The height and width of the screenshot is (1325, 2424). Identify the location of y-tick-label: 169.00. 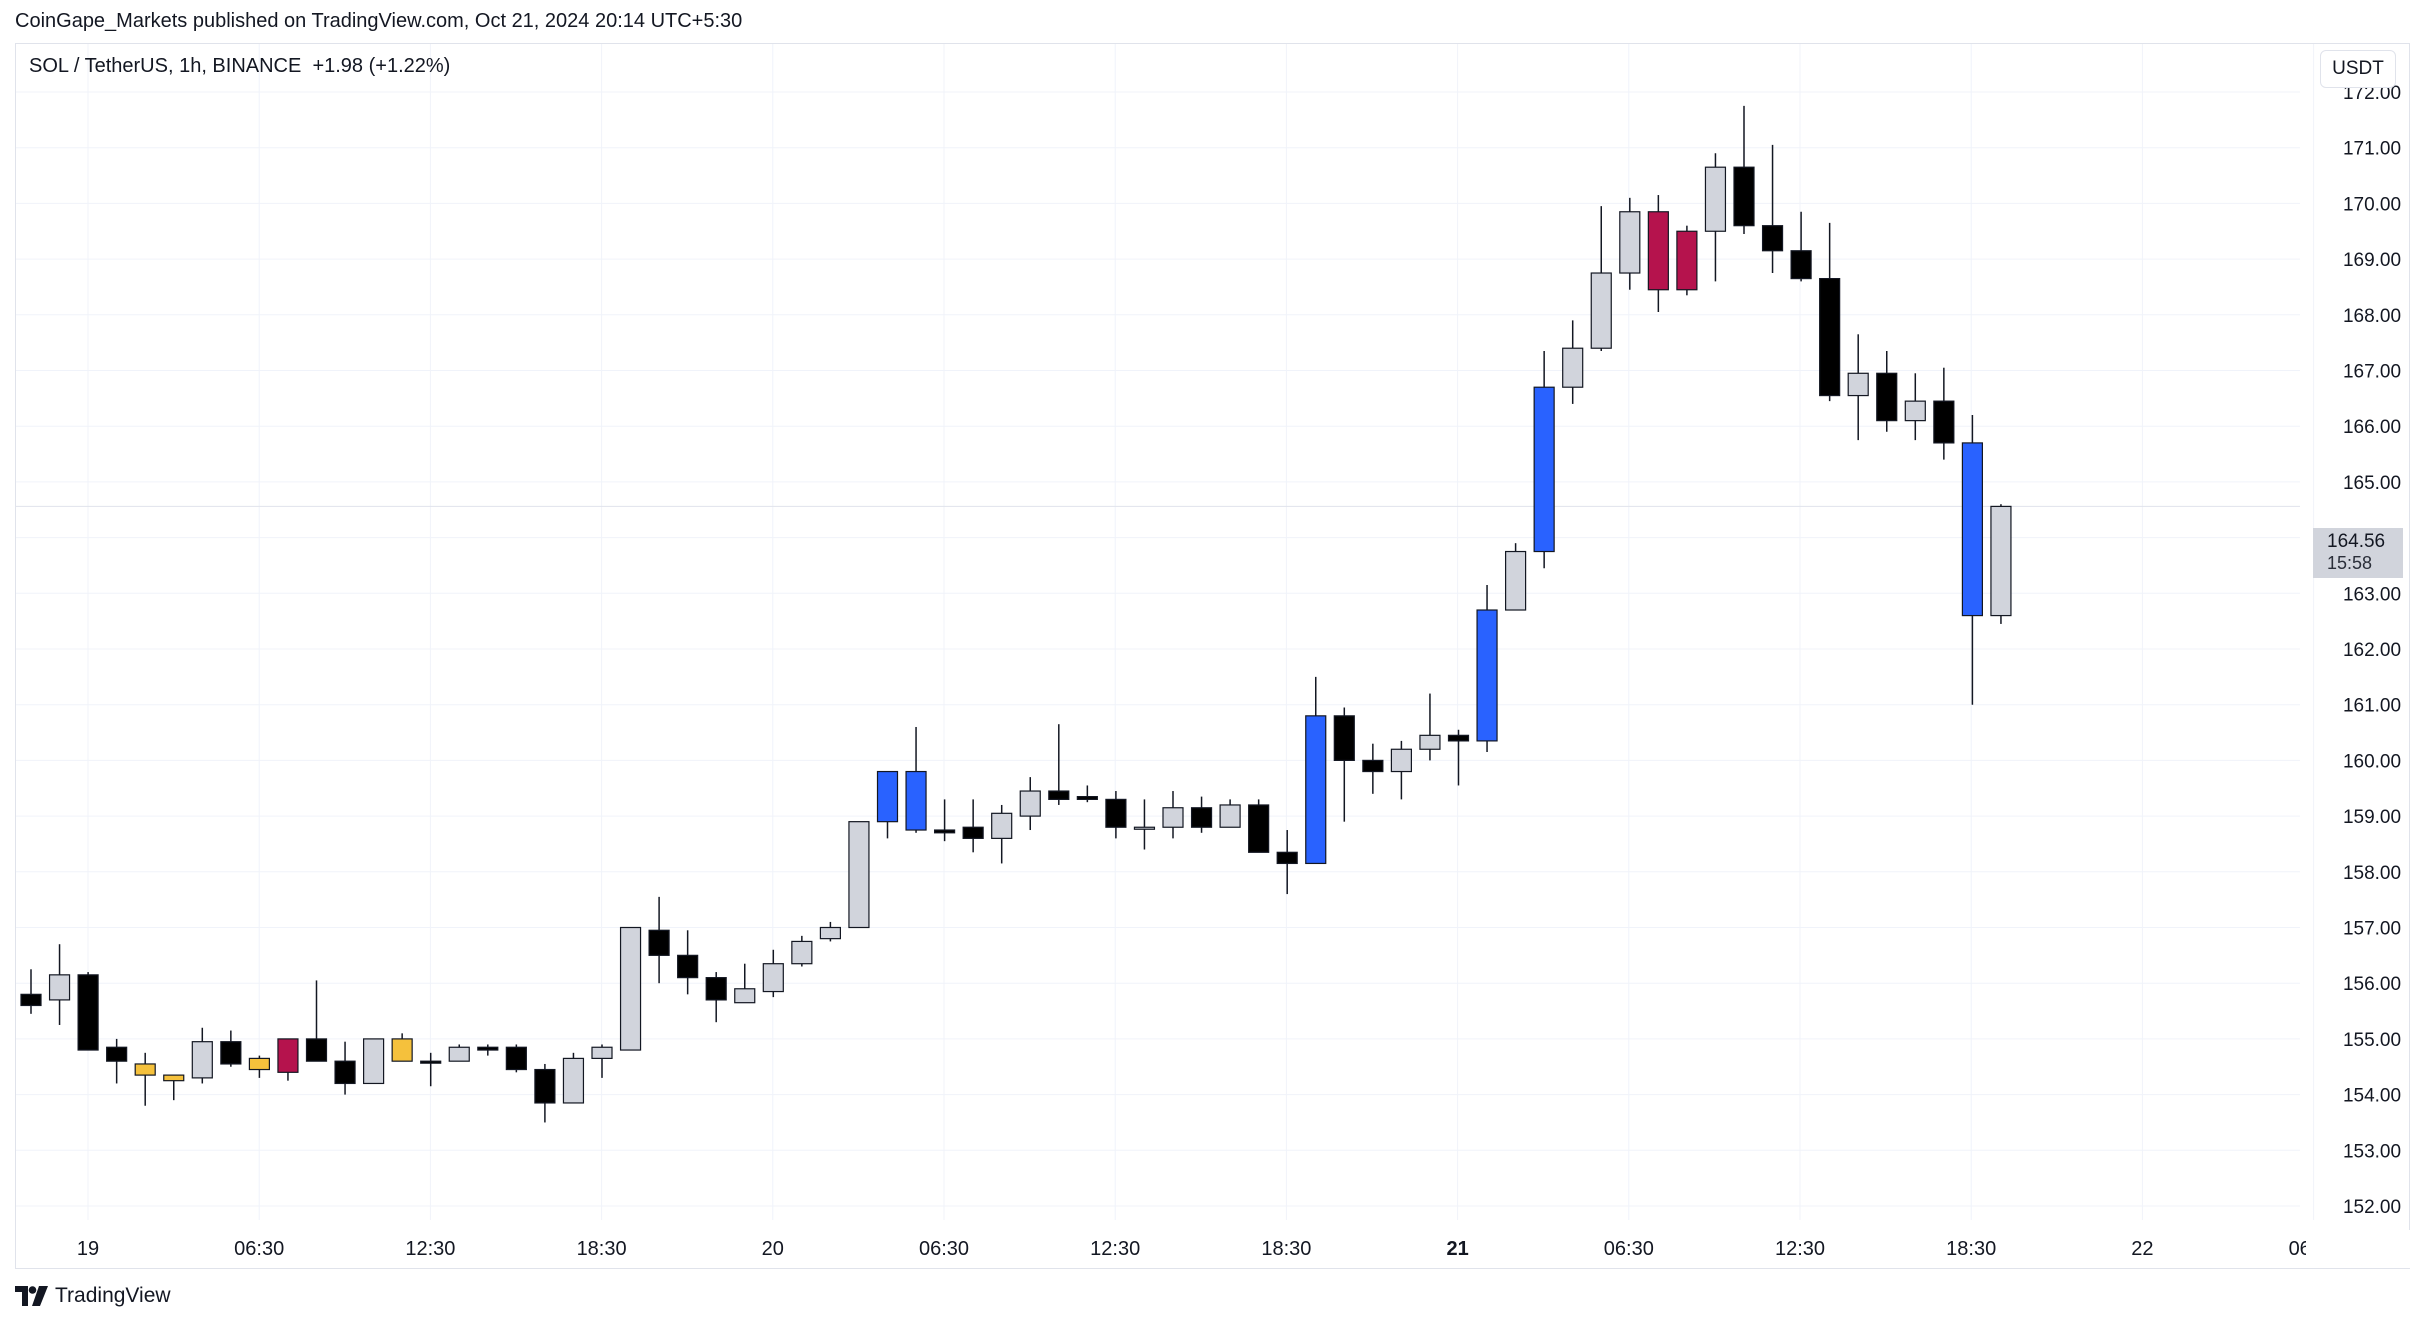
(2372, 260).